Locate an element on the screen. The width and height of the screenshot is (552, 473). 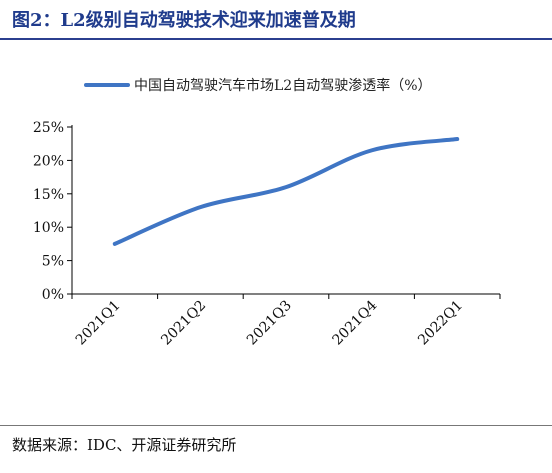
x-tick-label: 2022Q1 is located at coordinates (440, 323).